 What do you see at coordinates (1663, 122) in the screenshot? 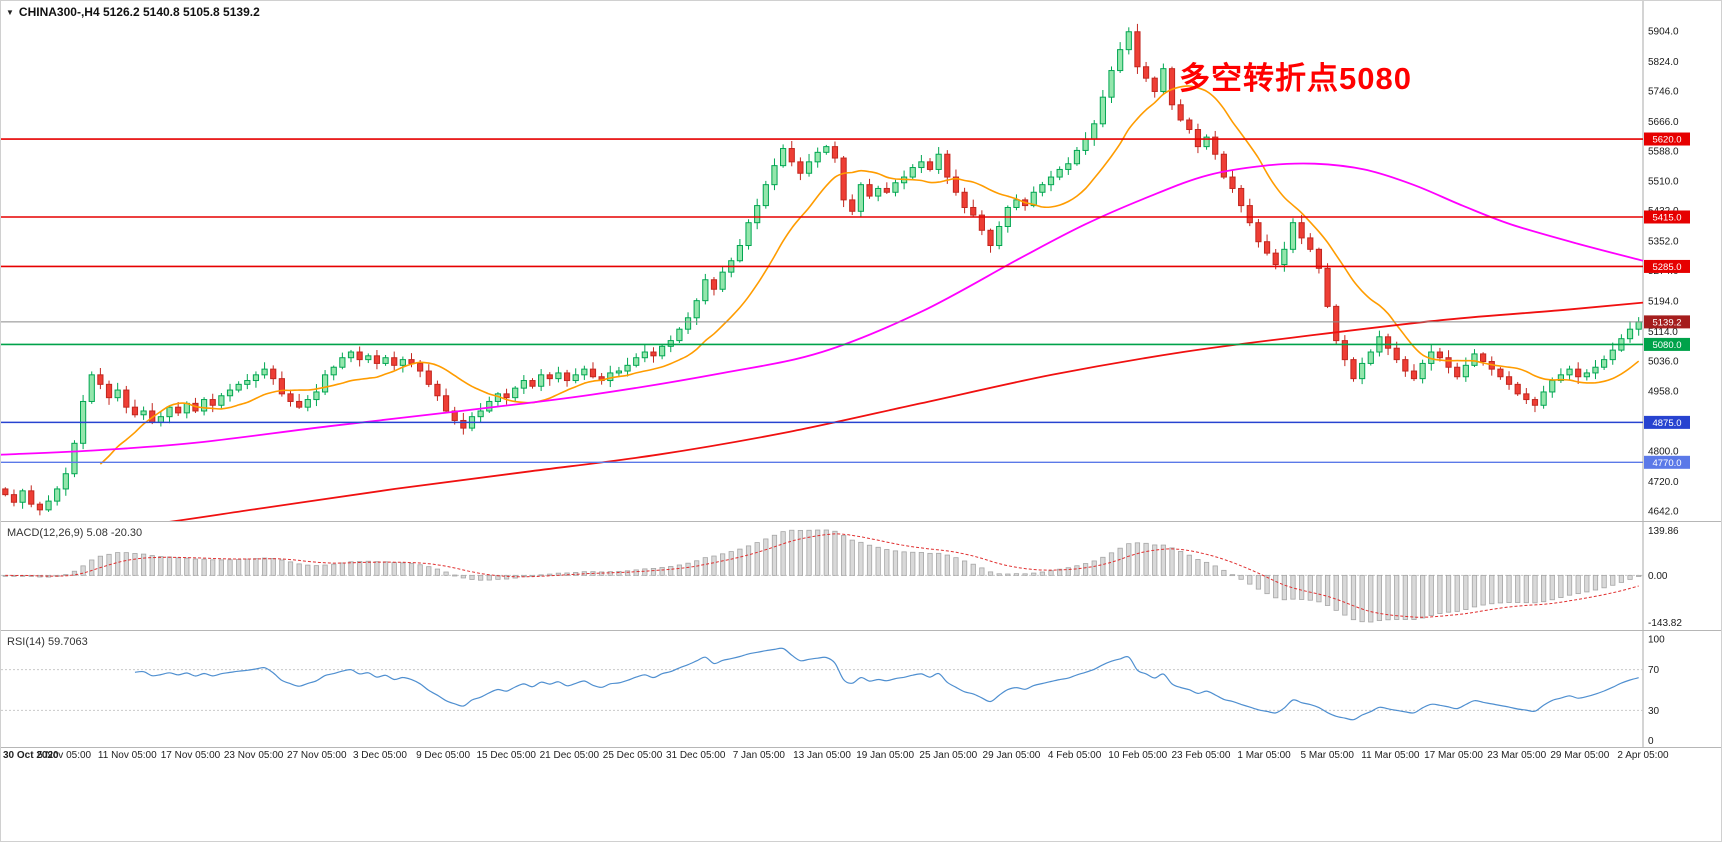
I see `price-tick-label: 5666.0` at bounding box center [1663, 122].